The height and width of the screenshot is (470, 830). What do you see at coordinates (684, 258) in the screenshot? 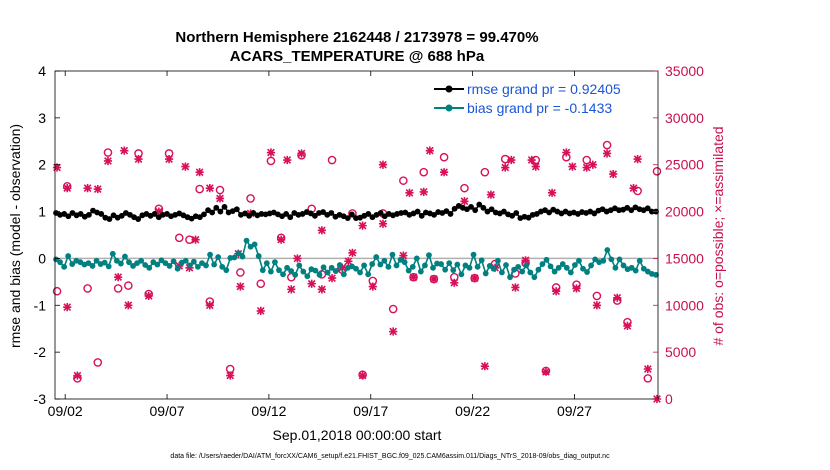
I see `right-tick-label: 15000` at bounding box center [684, 258].